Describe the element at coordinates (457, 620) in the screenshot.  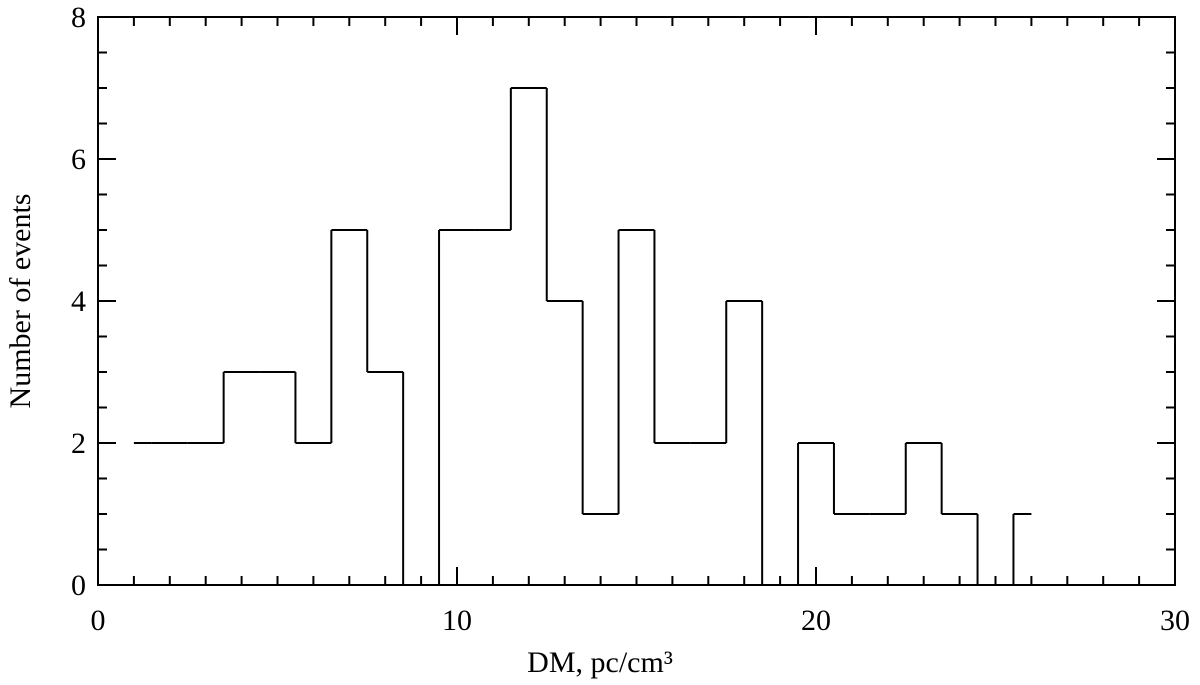
I see `x-tick-label: 10` at that location.